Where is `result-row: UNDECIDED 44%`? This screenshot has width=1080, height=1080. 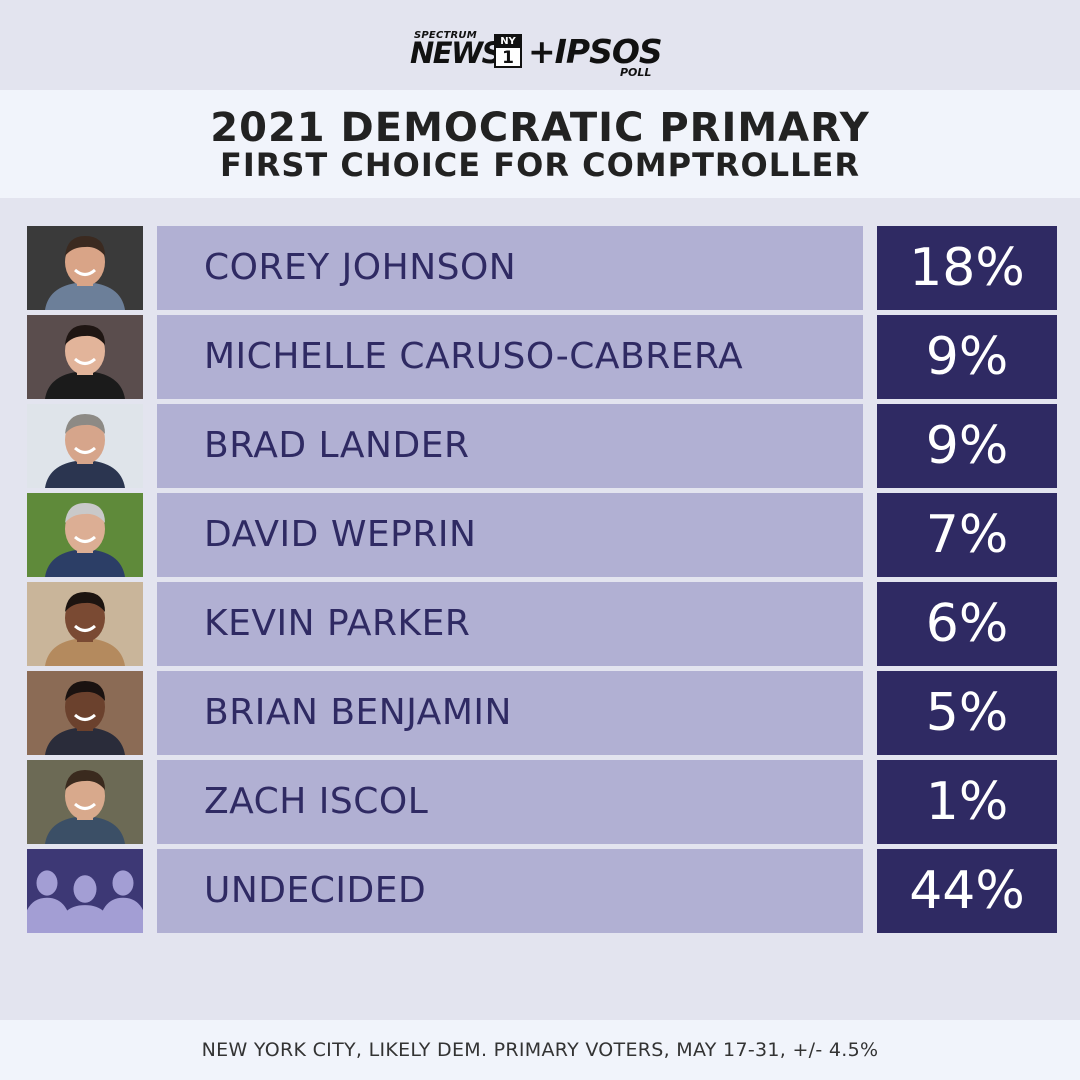 result-row: UNDECIDED 44% is located at coordinates (542, 891).